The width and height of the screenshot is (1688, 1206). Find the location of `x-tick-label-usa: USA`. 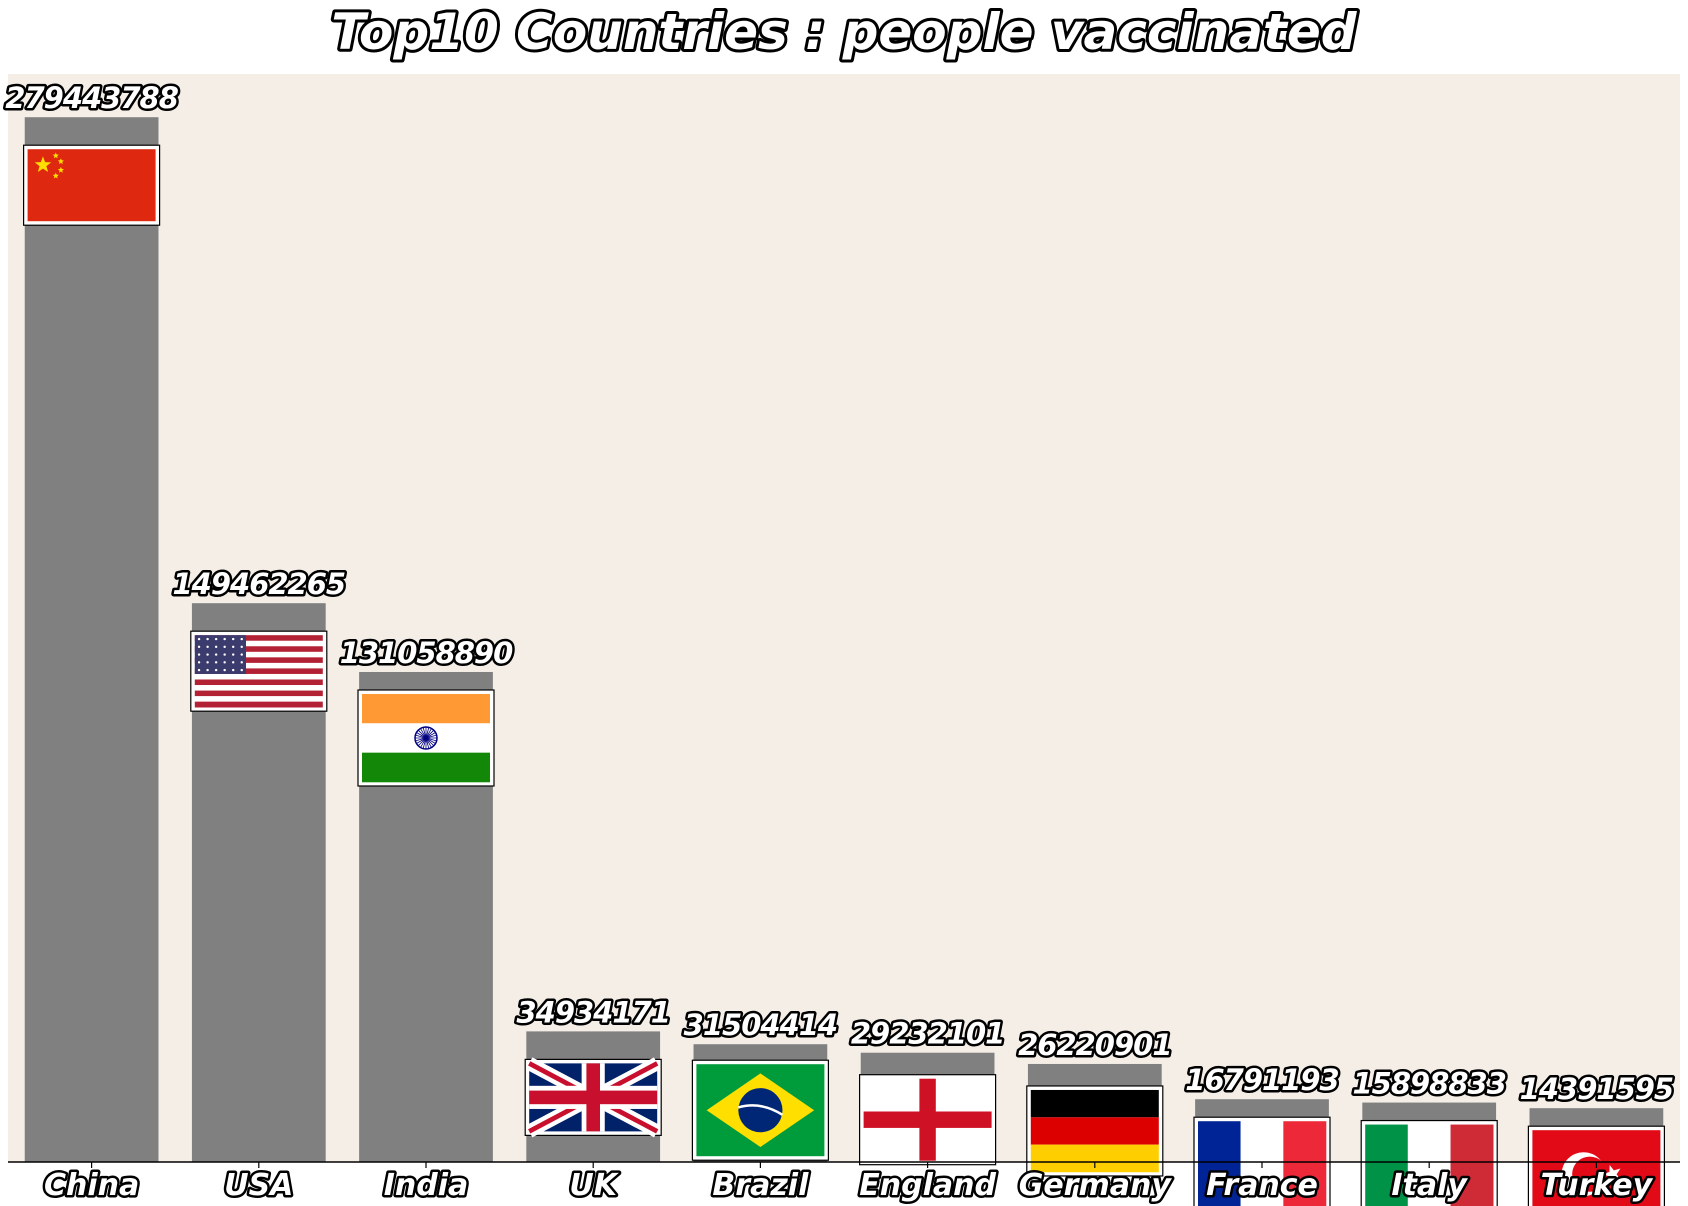

x-tick-label-usa: USA is located at coordinates (258, 1185).